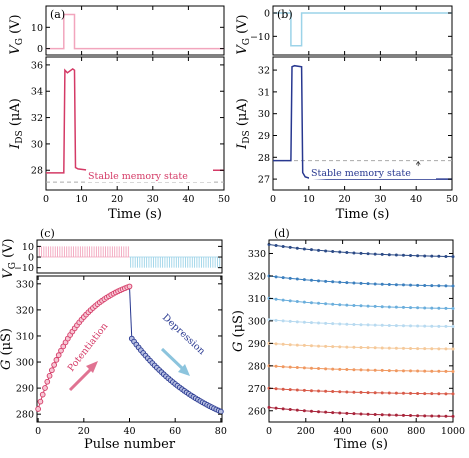 This screenshot has height=458, width=469. Describe the element at coordinates (257, 389) in the screenshot. I see `panel-d-ytick-label: 270` at that location.